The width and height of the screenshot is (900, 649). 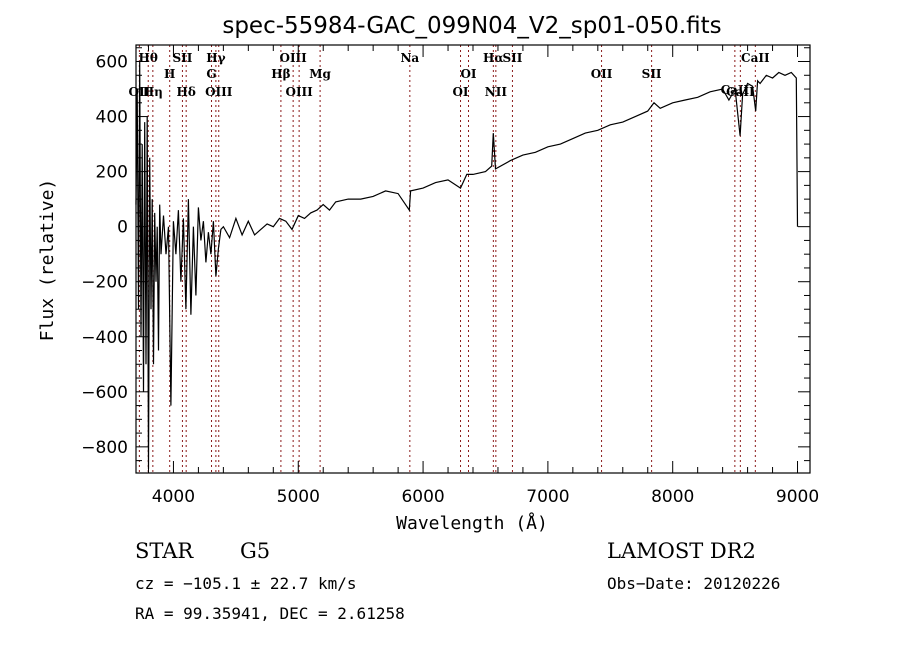 I want to click on line-marker-label: Hβ, so click(x=280, y=74).